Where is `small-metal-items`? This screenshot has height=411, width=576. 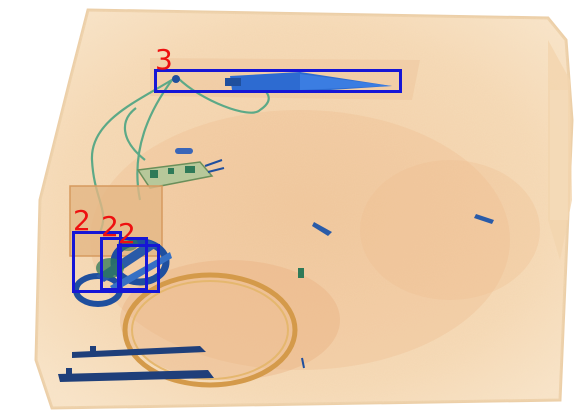
small-metal-items is located at coordinates (396, 291).